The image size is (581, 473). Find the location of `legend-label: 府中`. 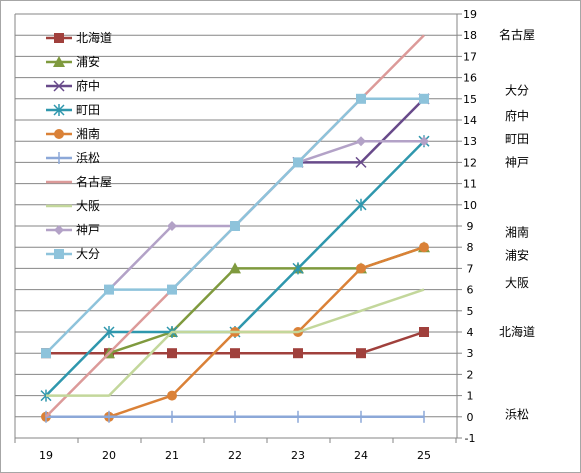

legend-label: 府中 is located at coordinates (88, 85).